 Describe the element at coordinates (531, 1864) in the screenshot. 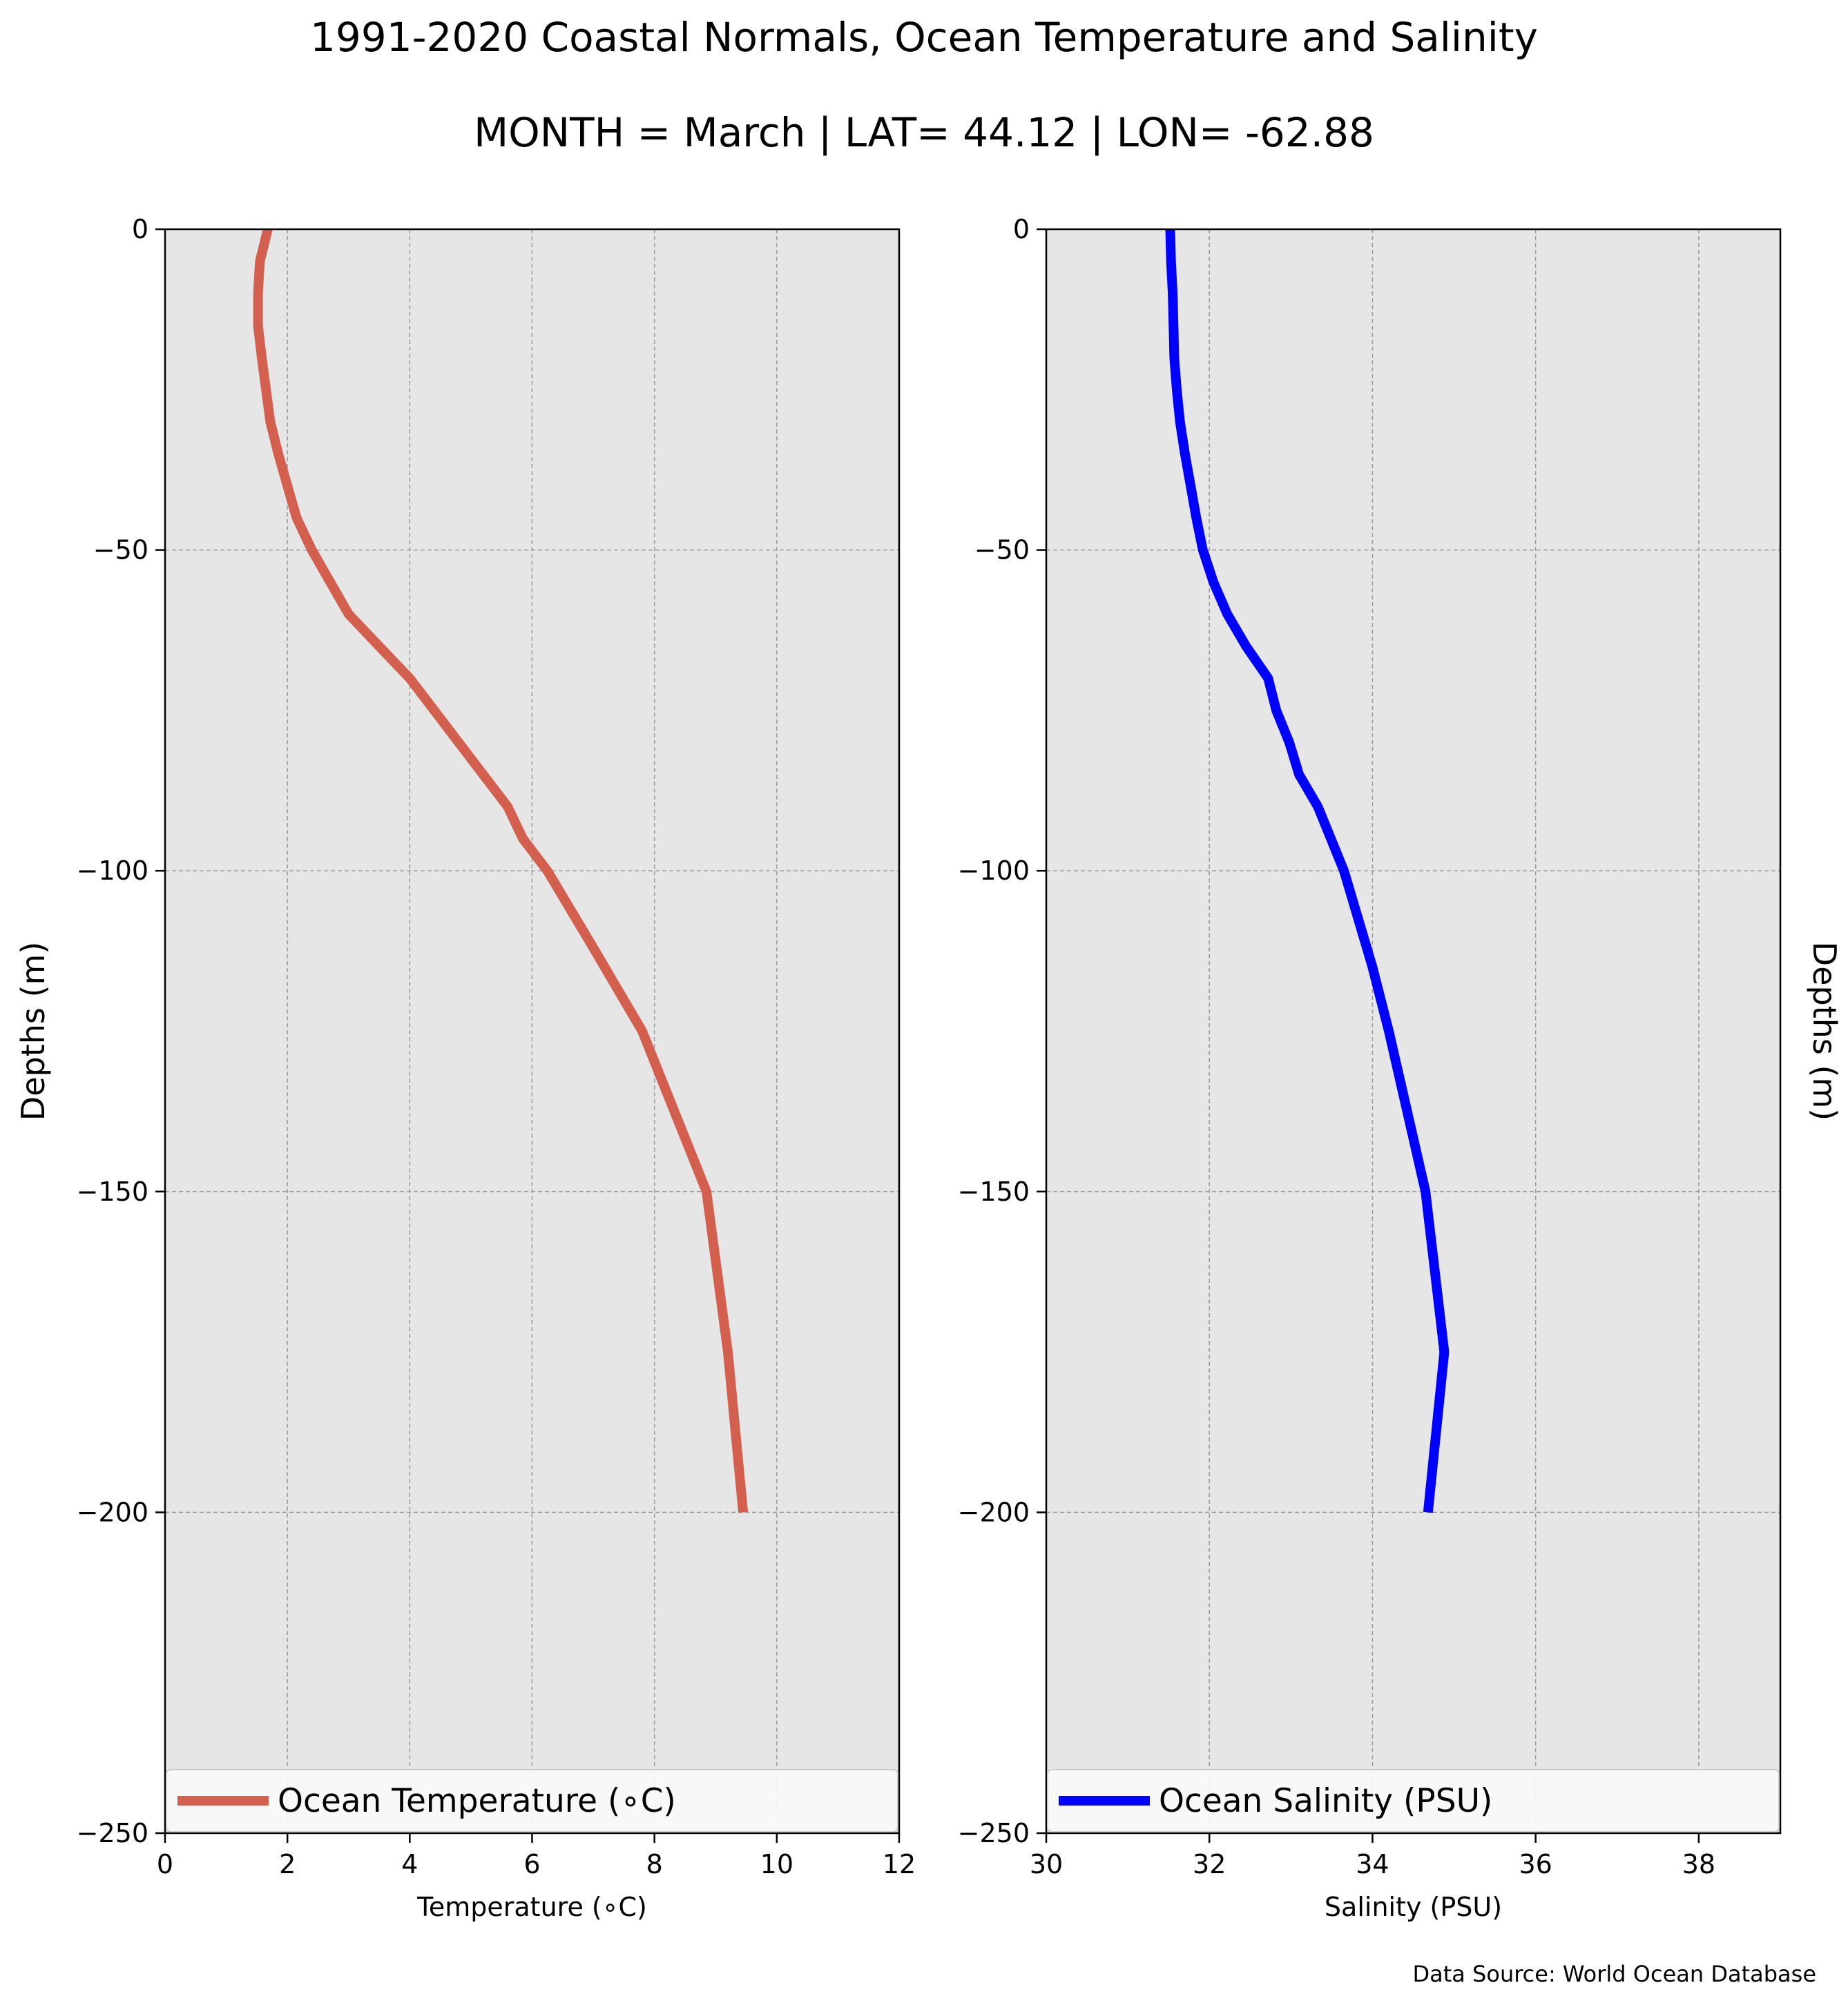

I see `temperature-x-tick-label: 6` at that location.